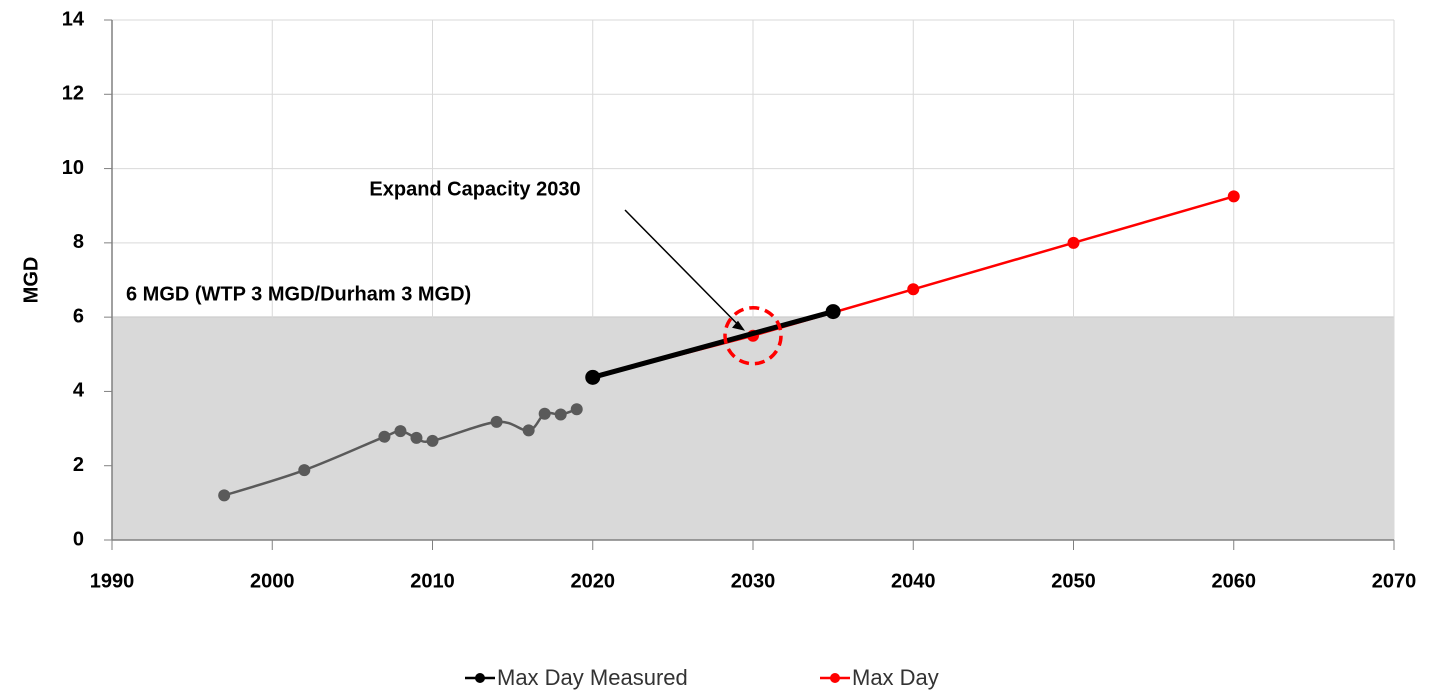  Describe the element at coordinates (73, 94) in the screenshot. I see `y-tick-label: 12` at that location.